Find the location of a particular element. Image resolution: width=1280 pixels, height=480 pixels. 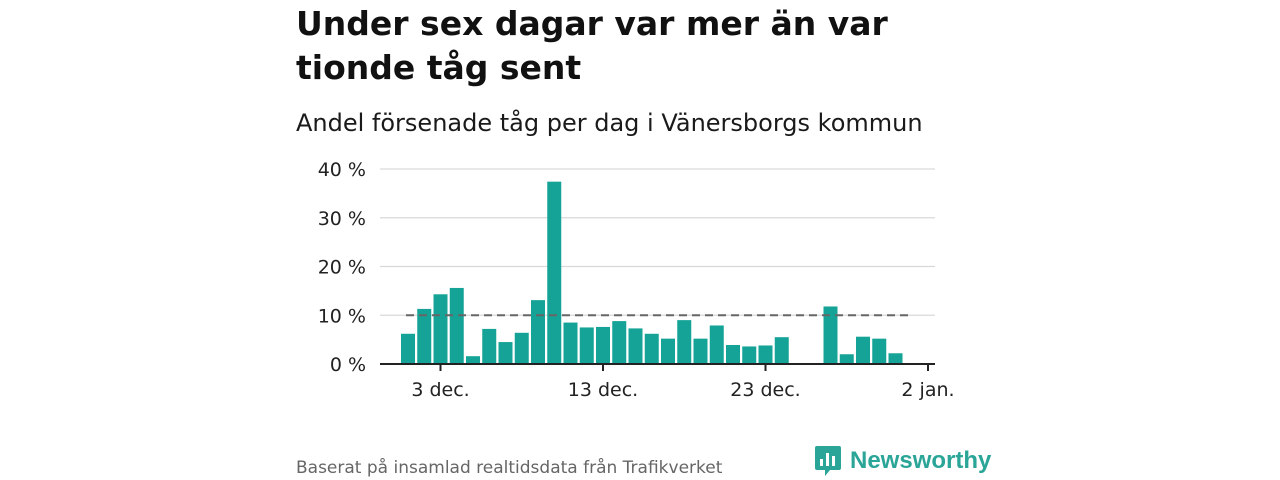

x-tick-label: 23 dec. is located at coordinates (765, 390).